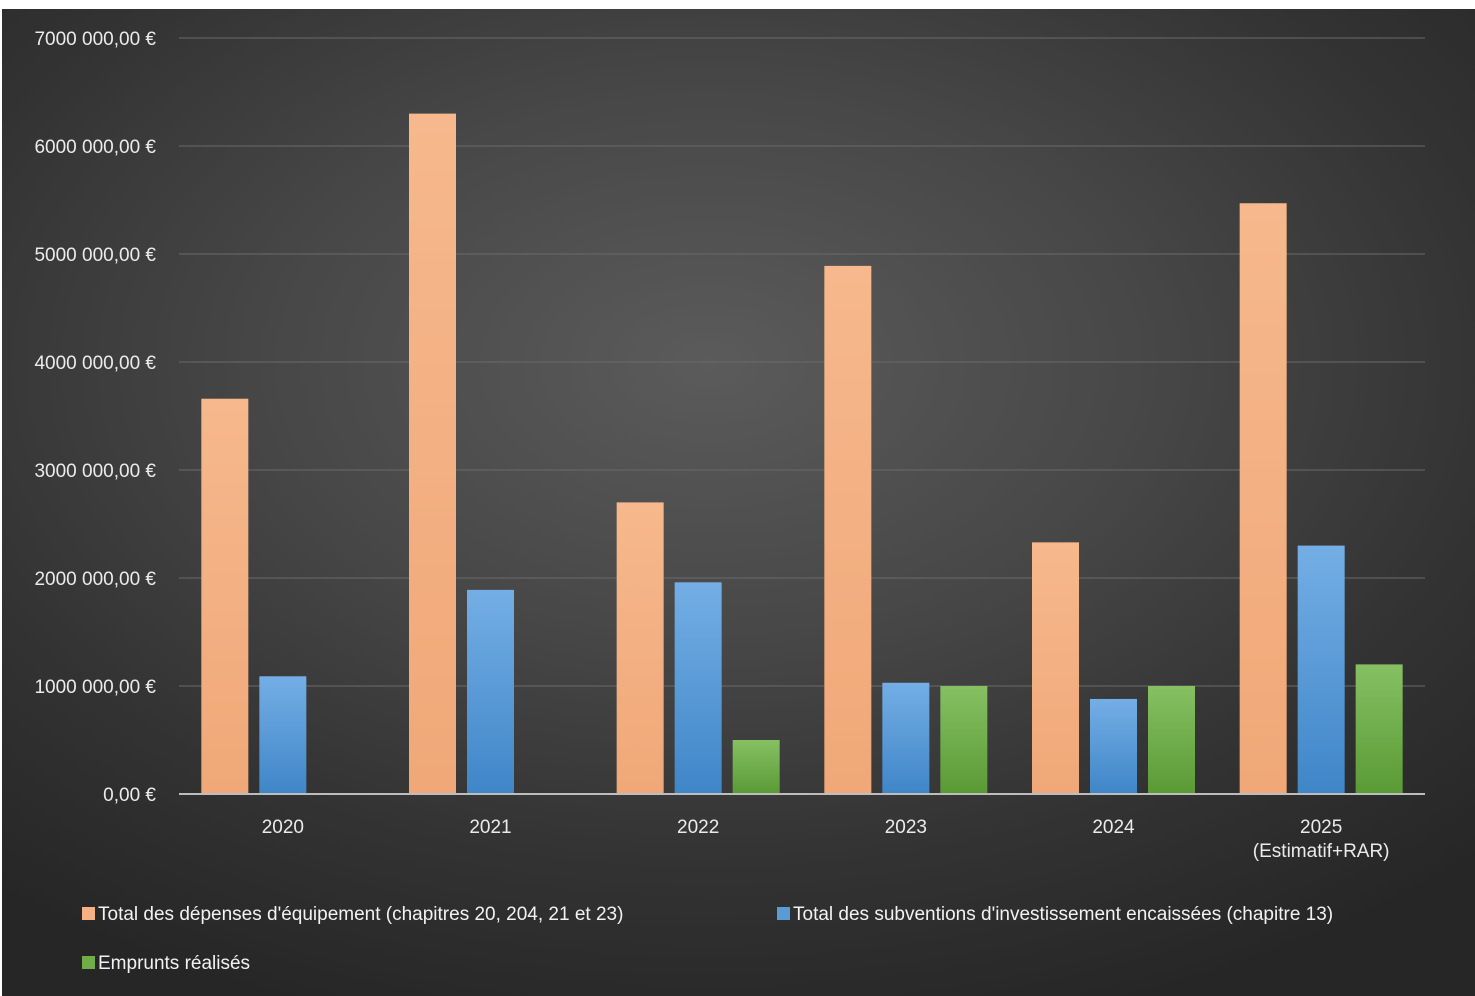 This screenshot has height=996, width=1475. I want to click on y-tick-label: 7000 000,00 €, so click(95, 39).